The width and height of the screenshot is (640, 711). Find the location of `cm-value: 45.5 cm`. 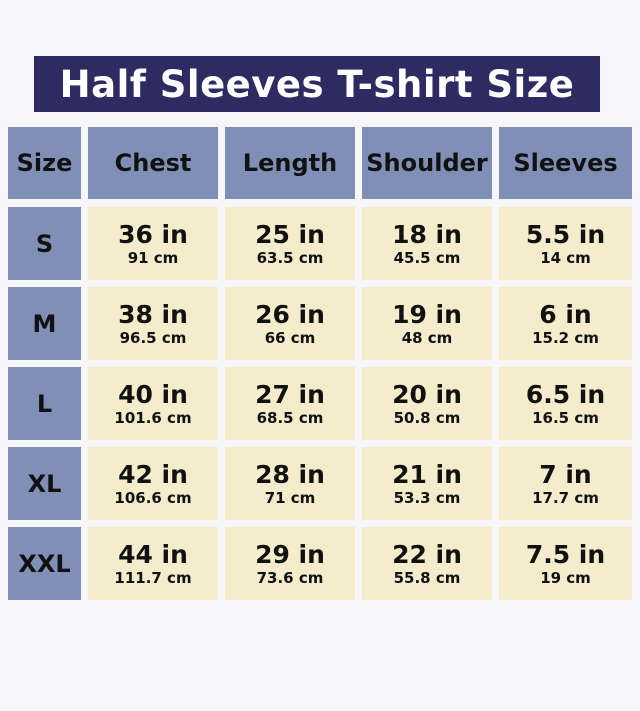

cm-value: 45.5 cm is located at coordinates (427, 257).